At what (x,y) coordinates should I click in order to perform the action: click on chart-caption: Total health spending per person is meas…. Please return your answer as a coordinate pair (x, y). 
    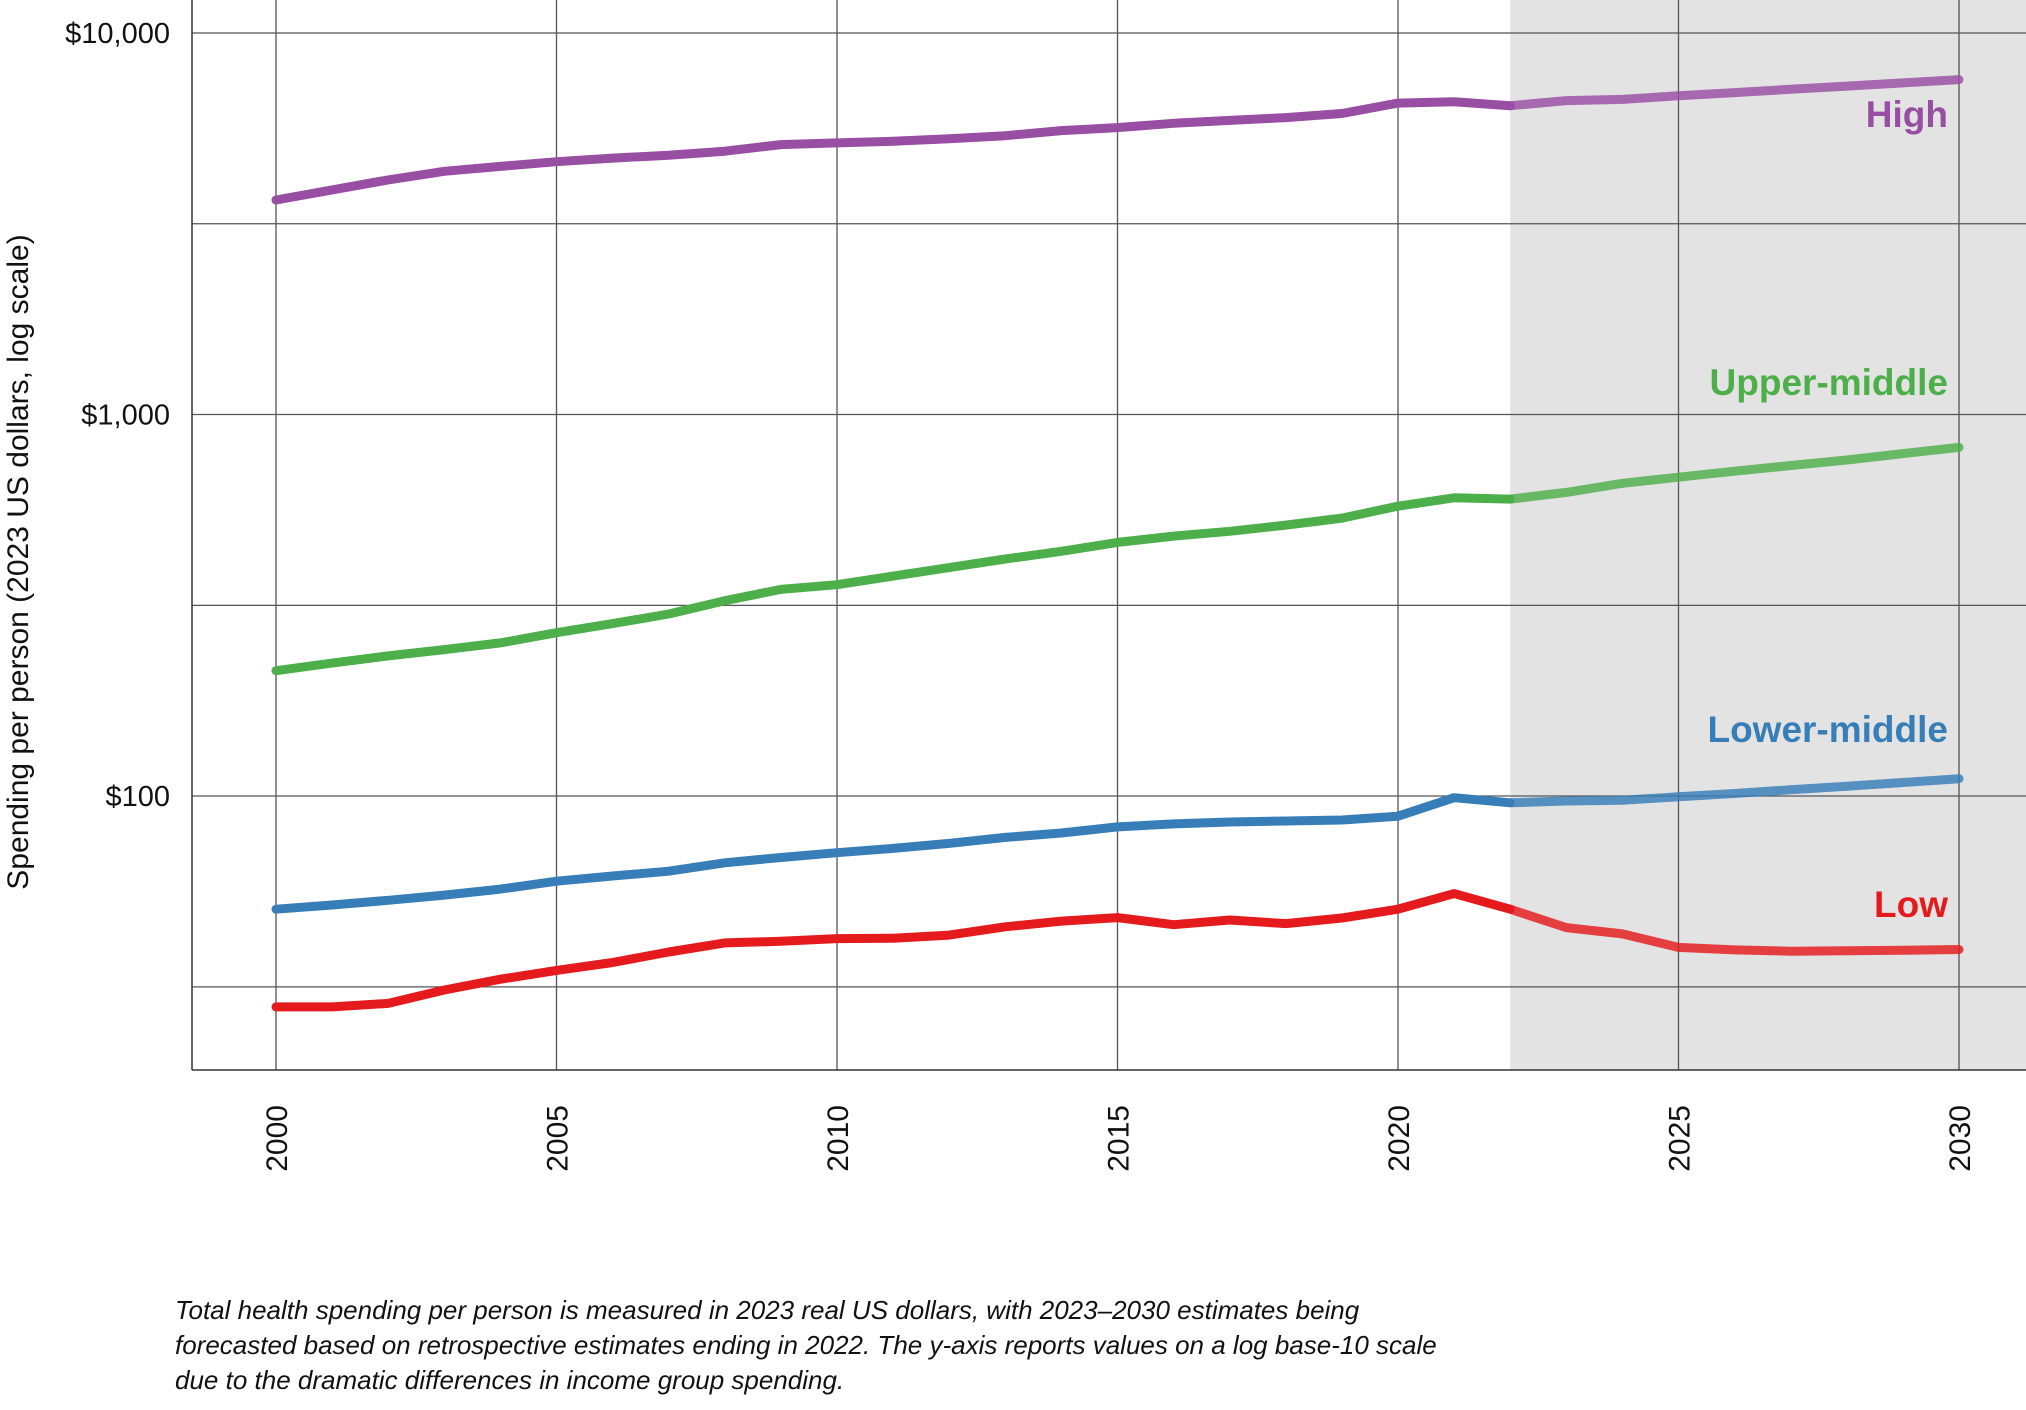
    Looking at the image, I should click on (806, 1345).